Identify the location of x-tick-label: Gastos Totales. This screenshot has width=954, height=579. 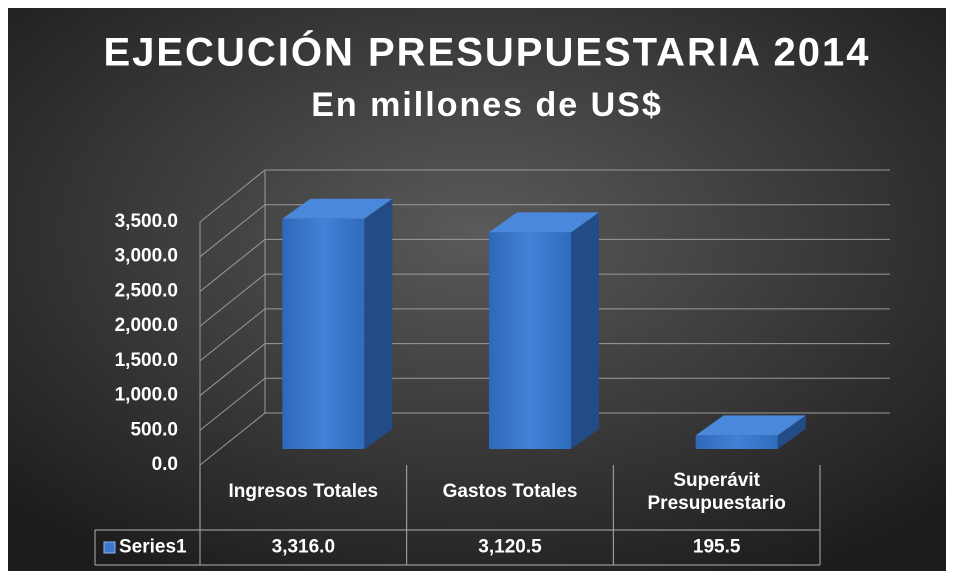
(510, 491).